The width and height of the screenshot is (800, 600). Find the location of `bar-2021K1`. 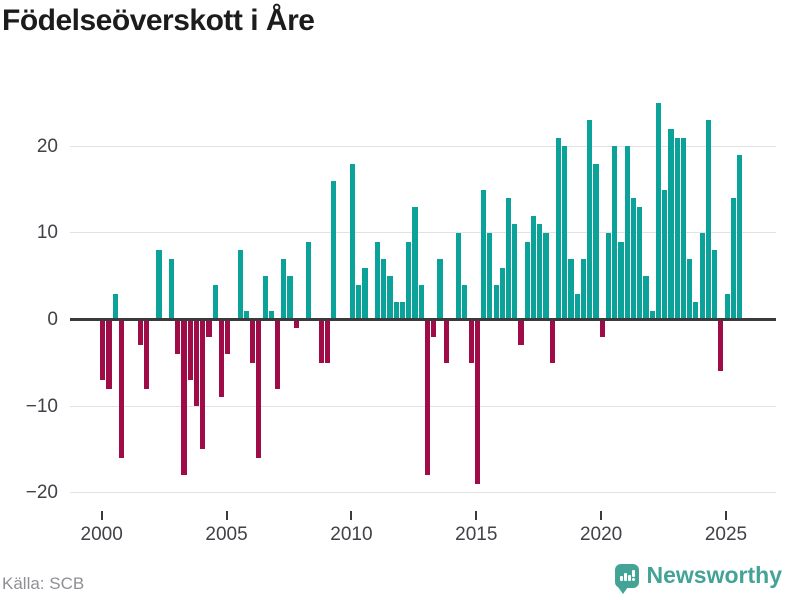

bar-2021K1 is located at coordinates (627, 233).